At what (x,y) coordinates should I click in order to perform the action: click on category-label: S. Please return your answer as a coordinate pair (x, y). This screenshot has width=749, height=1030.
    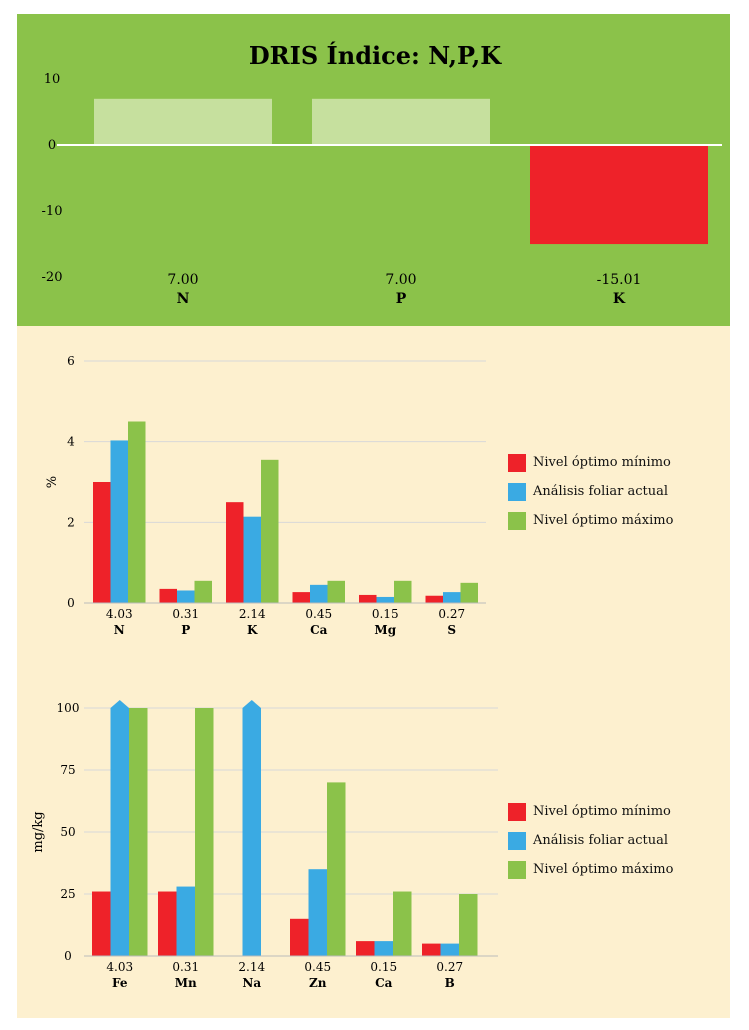
    Looking at the image, I should click on (451, 630).